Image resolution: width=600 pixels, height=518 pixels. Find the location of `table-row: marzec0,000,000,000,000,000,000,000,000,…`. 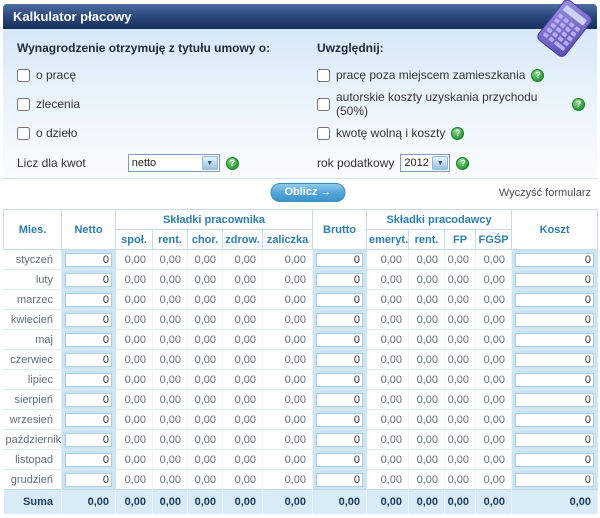

table-row: marzec0,000,000,000,000,000,000,000,000,… is located at coordinates (301, 299).